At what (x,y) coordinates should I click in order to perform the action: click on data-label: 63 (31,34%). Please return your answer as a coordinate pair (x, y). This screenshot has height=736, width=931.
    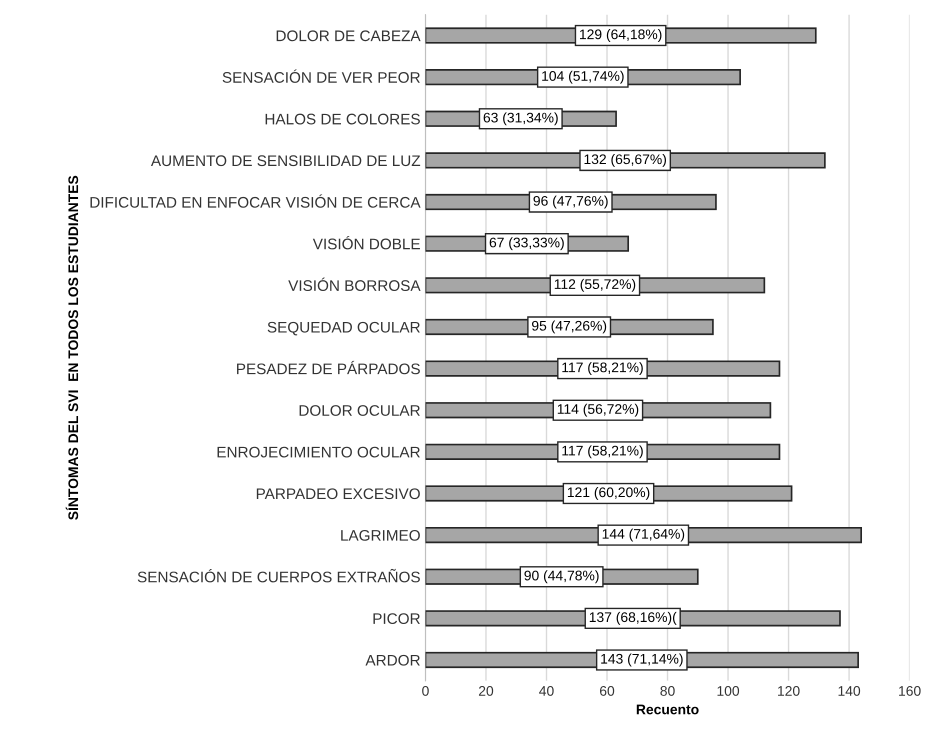
    Looking at the image, I should click on (521, 119).